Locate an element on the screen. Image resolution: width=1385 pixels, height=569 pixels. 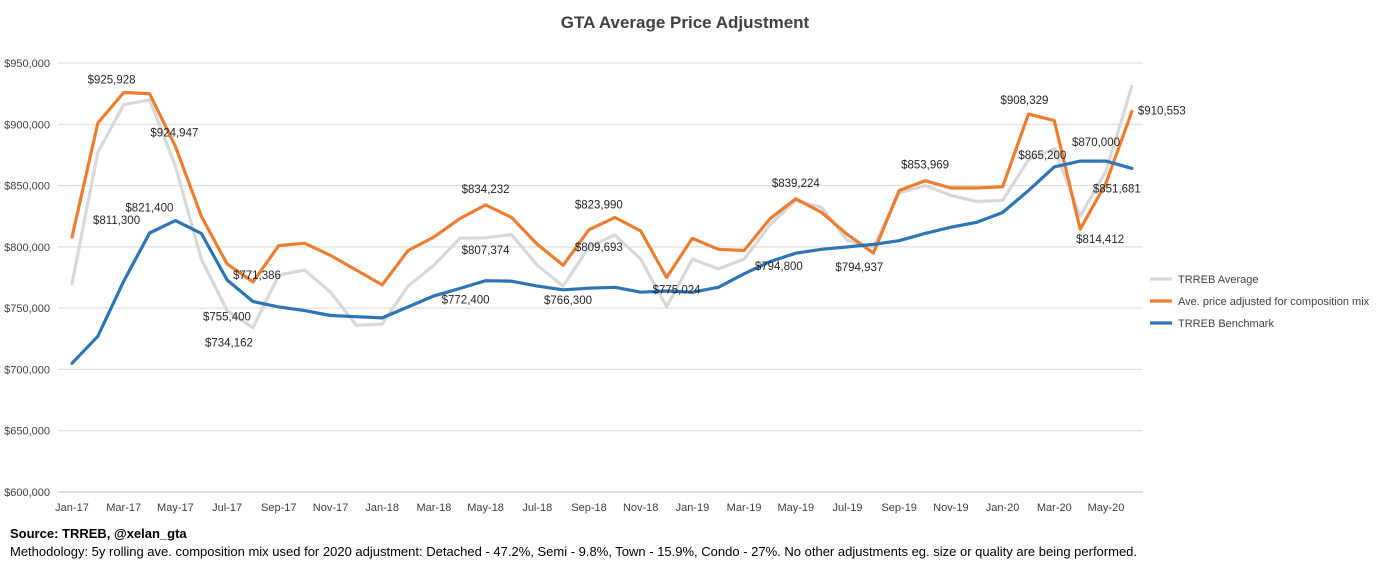
data-label: $910,553 is located at coordinates (1162, 111).